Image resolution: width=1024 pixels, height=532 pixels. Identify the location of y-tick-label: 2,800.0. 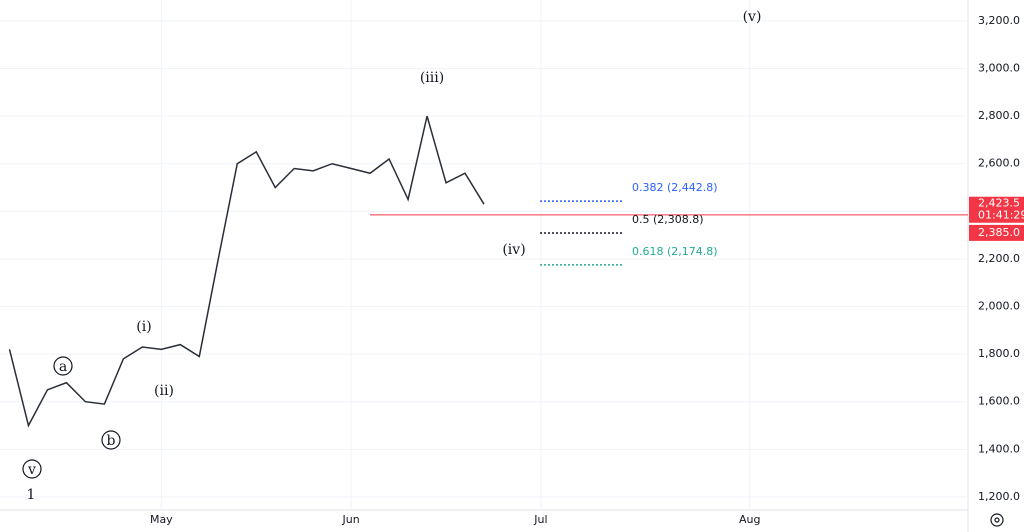
(999, 115).